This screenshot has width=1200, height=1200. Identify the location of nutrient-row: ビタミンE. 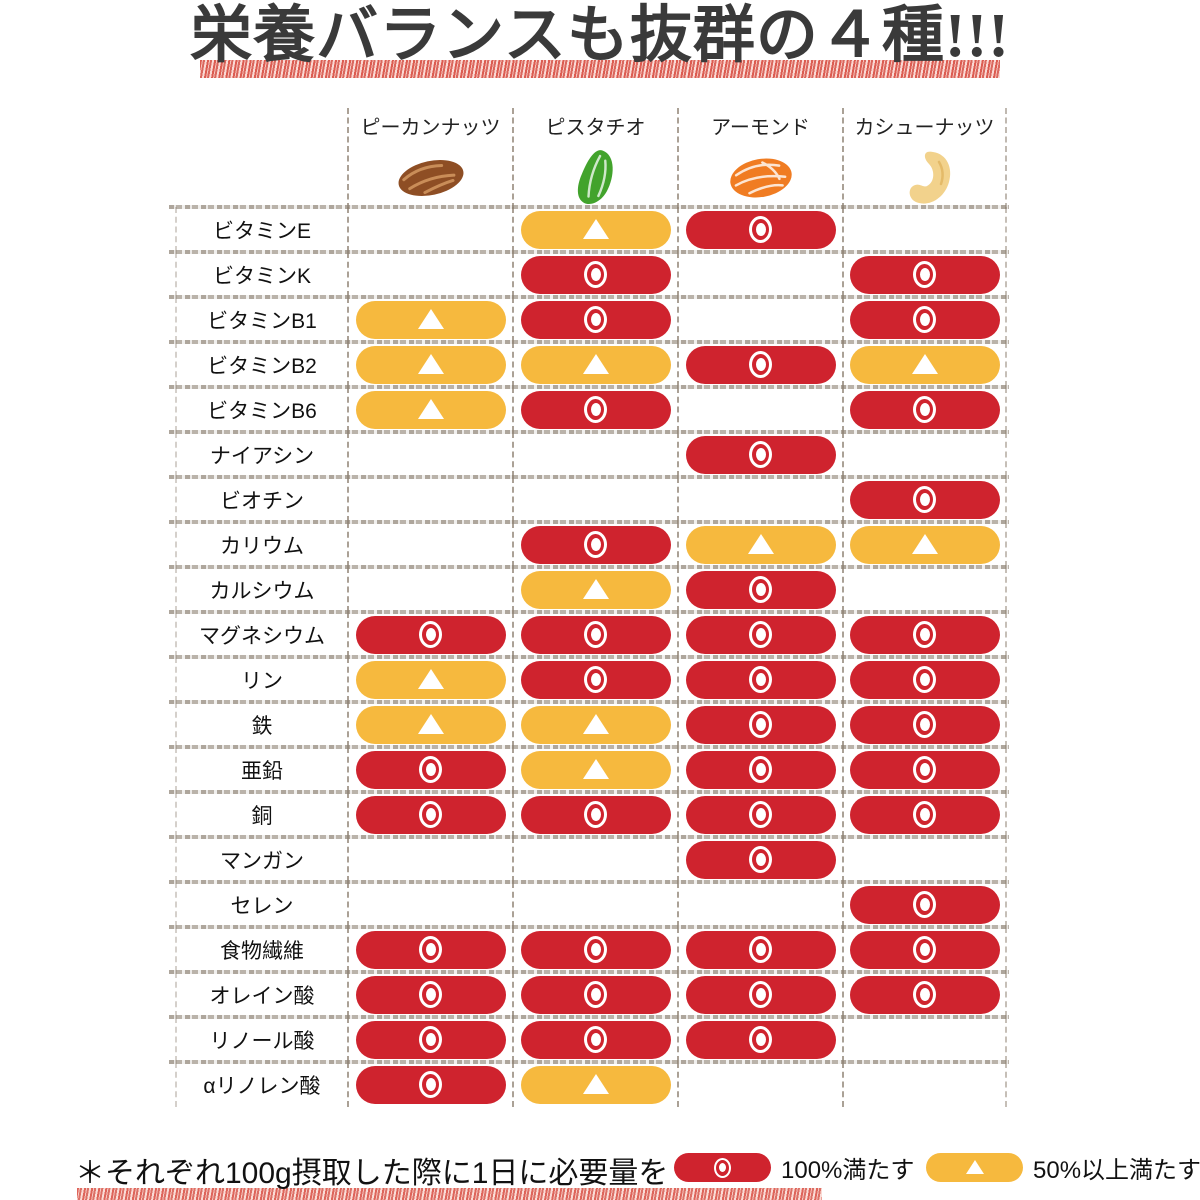
(589, 228).